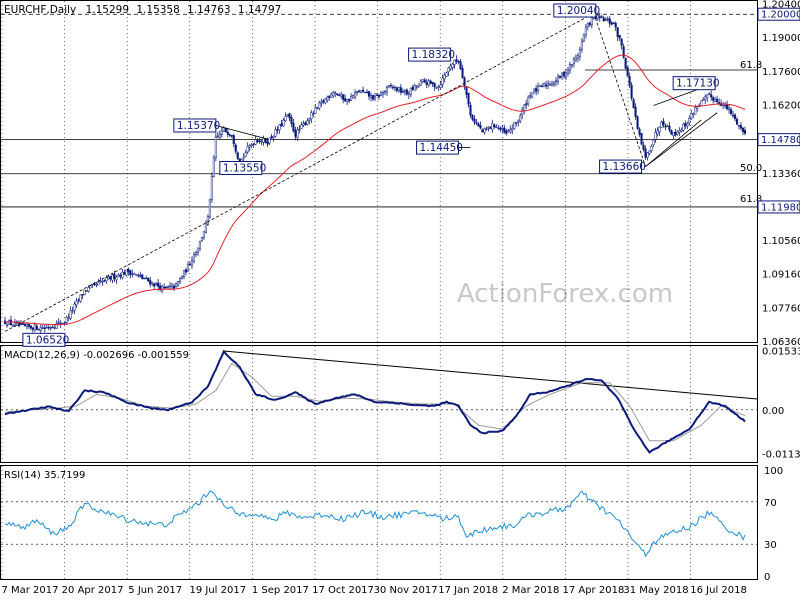  I want to click on x-tick-label: 17 Jan 2018, so click(468, 590).